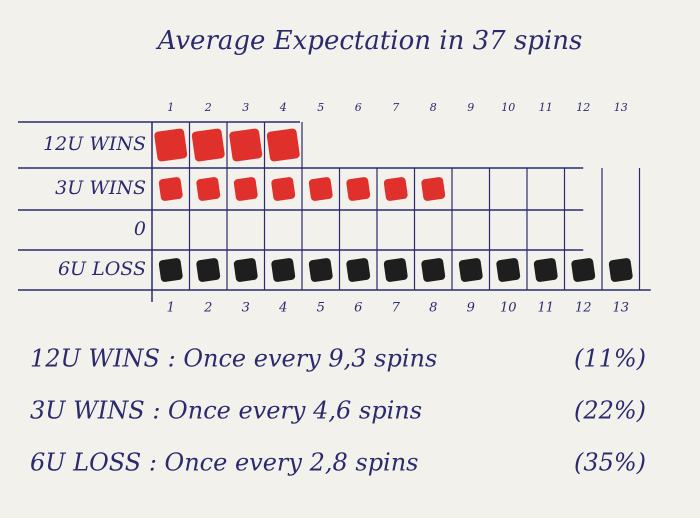  I want to click on row-label: 12U WINS, so click(94, 144).